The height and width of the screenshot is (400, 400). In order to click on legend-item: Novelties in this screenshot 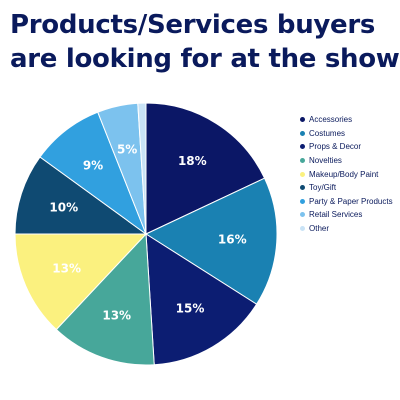, I will do `click(350, 161)`.